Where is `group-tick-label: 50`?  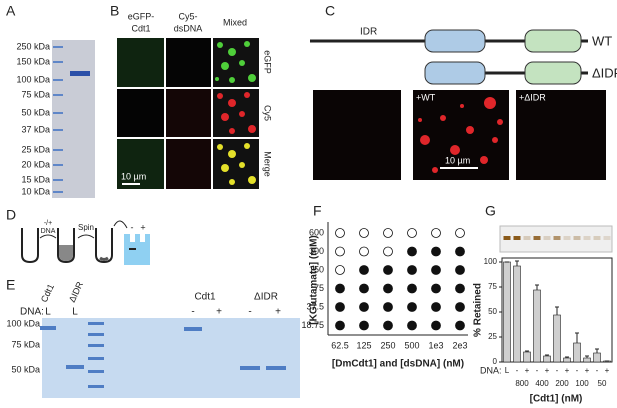 group-tick-label: 50 is located at coordinates (602, 383).